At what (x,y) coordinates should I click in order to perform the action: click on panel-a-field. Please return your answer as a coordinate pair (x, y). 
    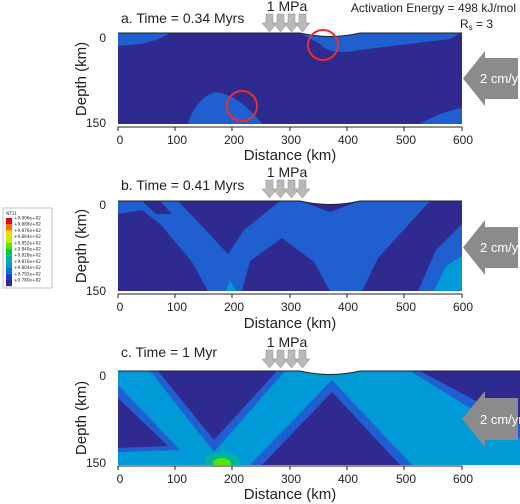
    Looking at the image, I should click on (290, 78).